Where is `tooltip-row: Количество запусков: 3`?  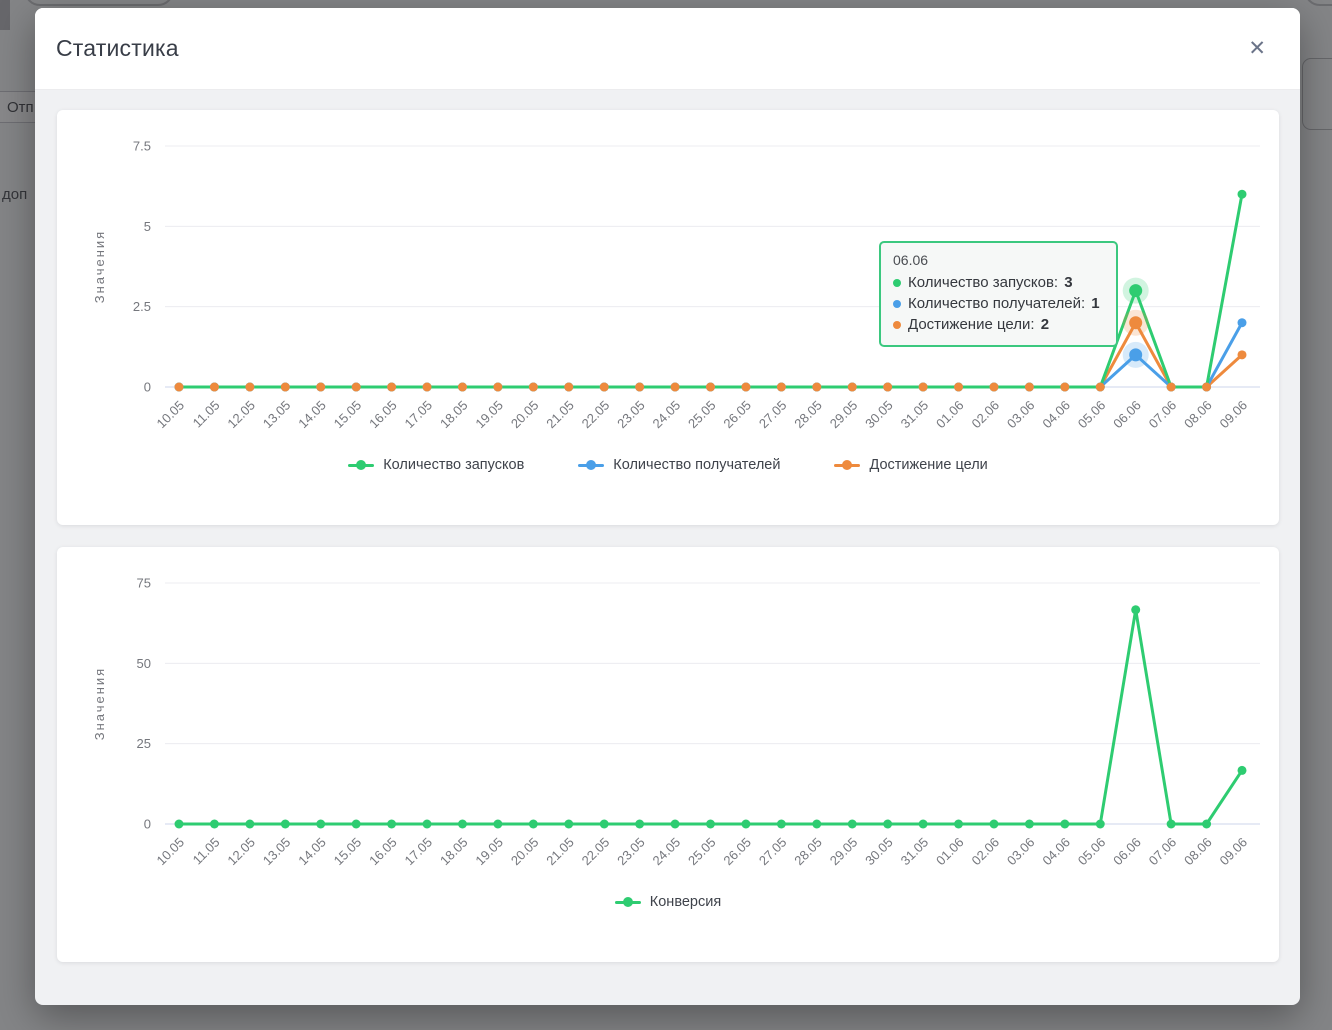 tooltip-row: Количество запусков: 3 is located at coordinates (998, 282).